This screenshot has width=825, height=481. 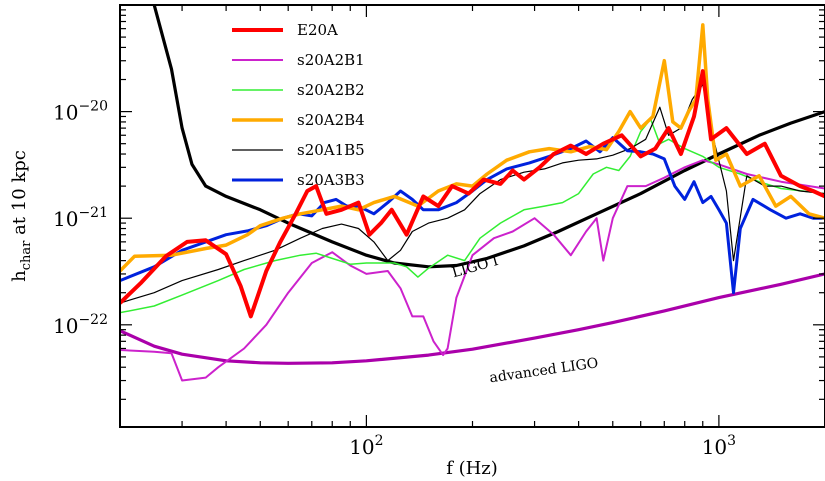 I want to click on legend-label: s20A3B3, so click(x=331, y=180).